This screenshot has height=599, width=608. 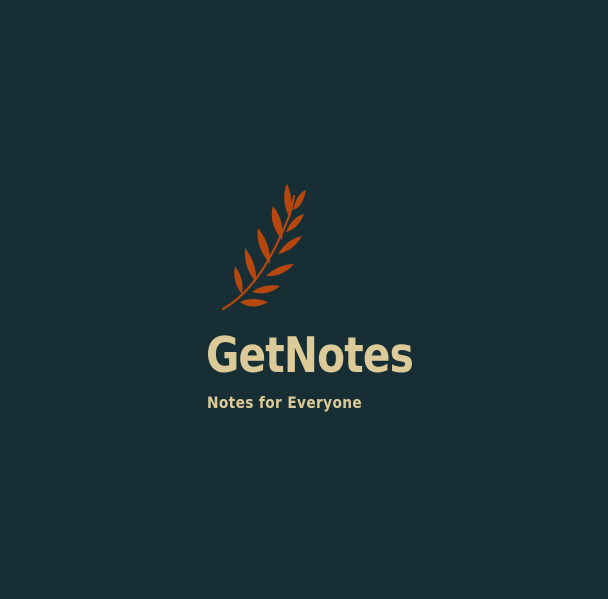 What do you see at coordinates (263, 247) in the screenshot?
I see `leaf-branch-icon` at bounding box center [263, 247].